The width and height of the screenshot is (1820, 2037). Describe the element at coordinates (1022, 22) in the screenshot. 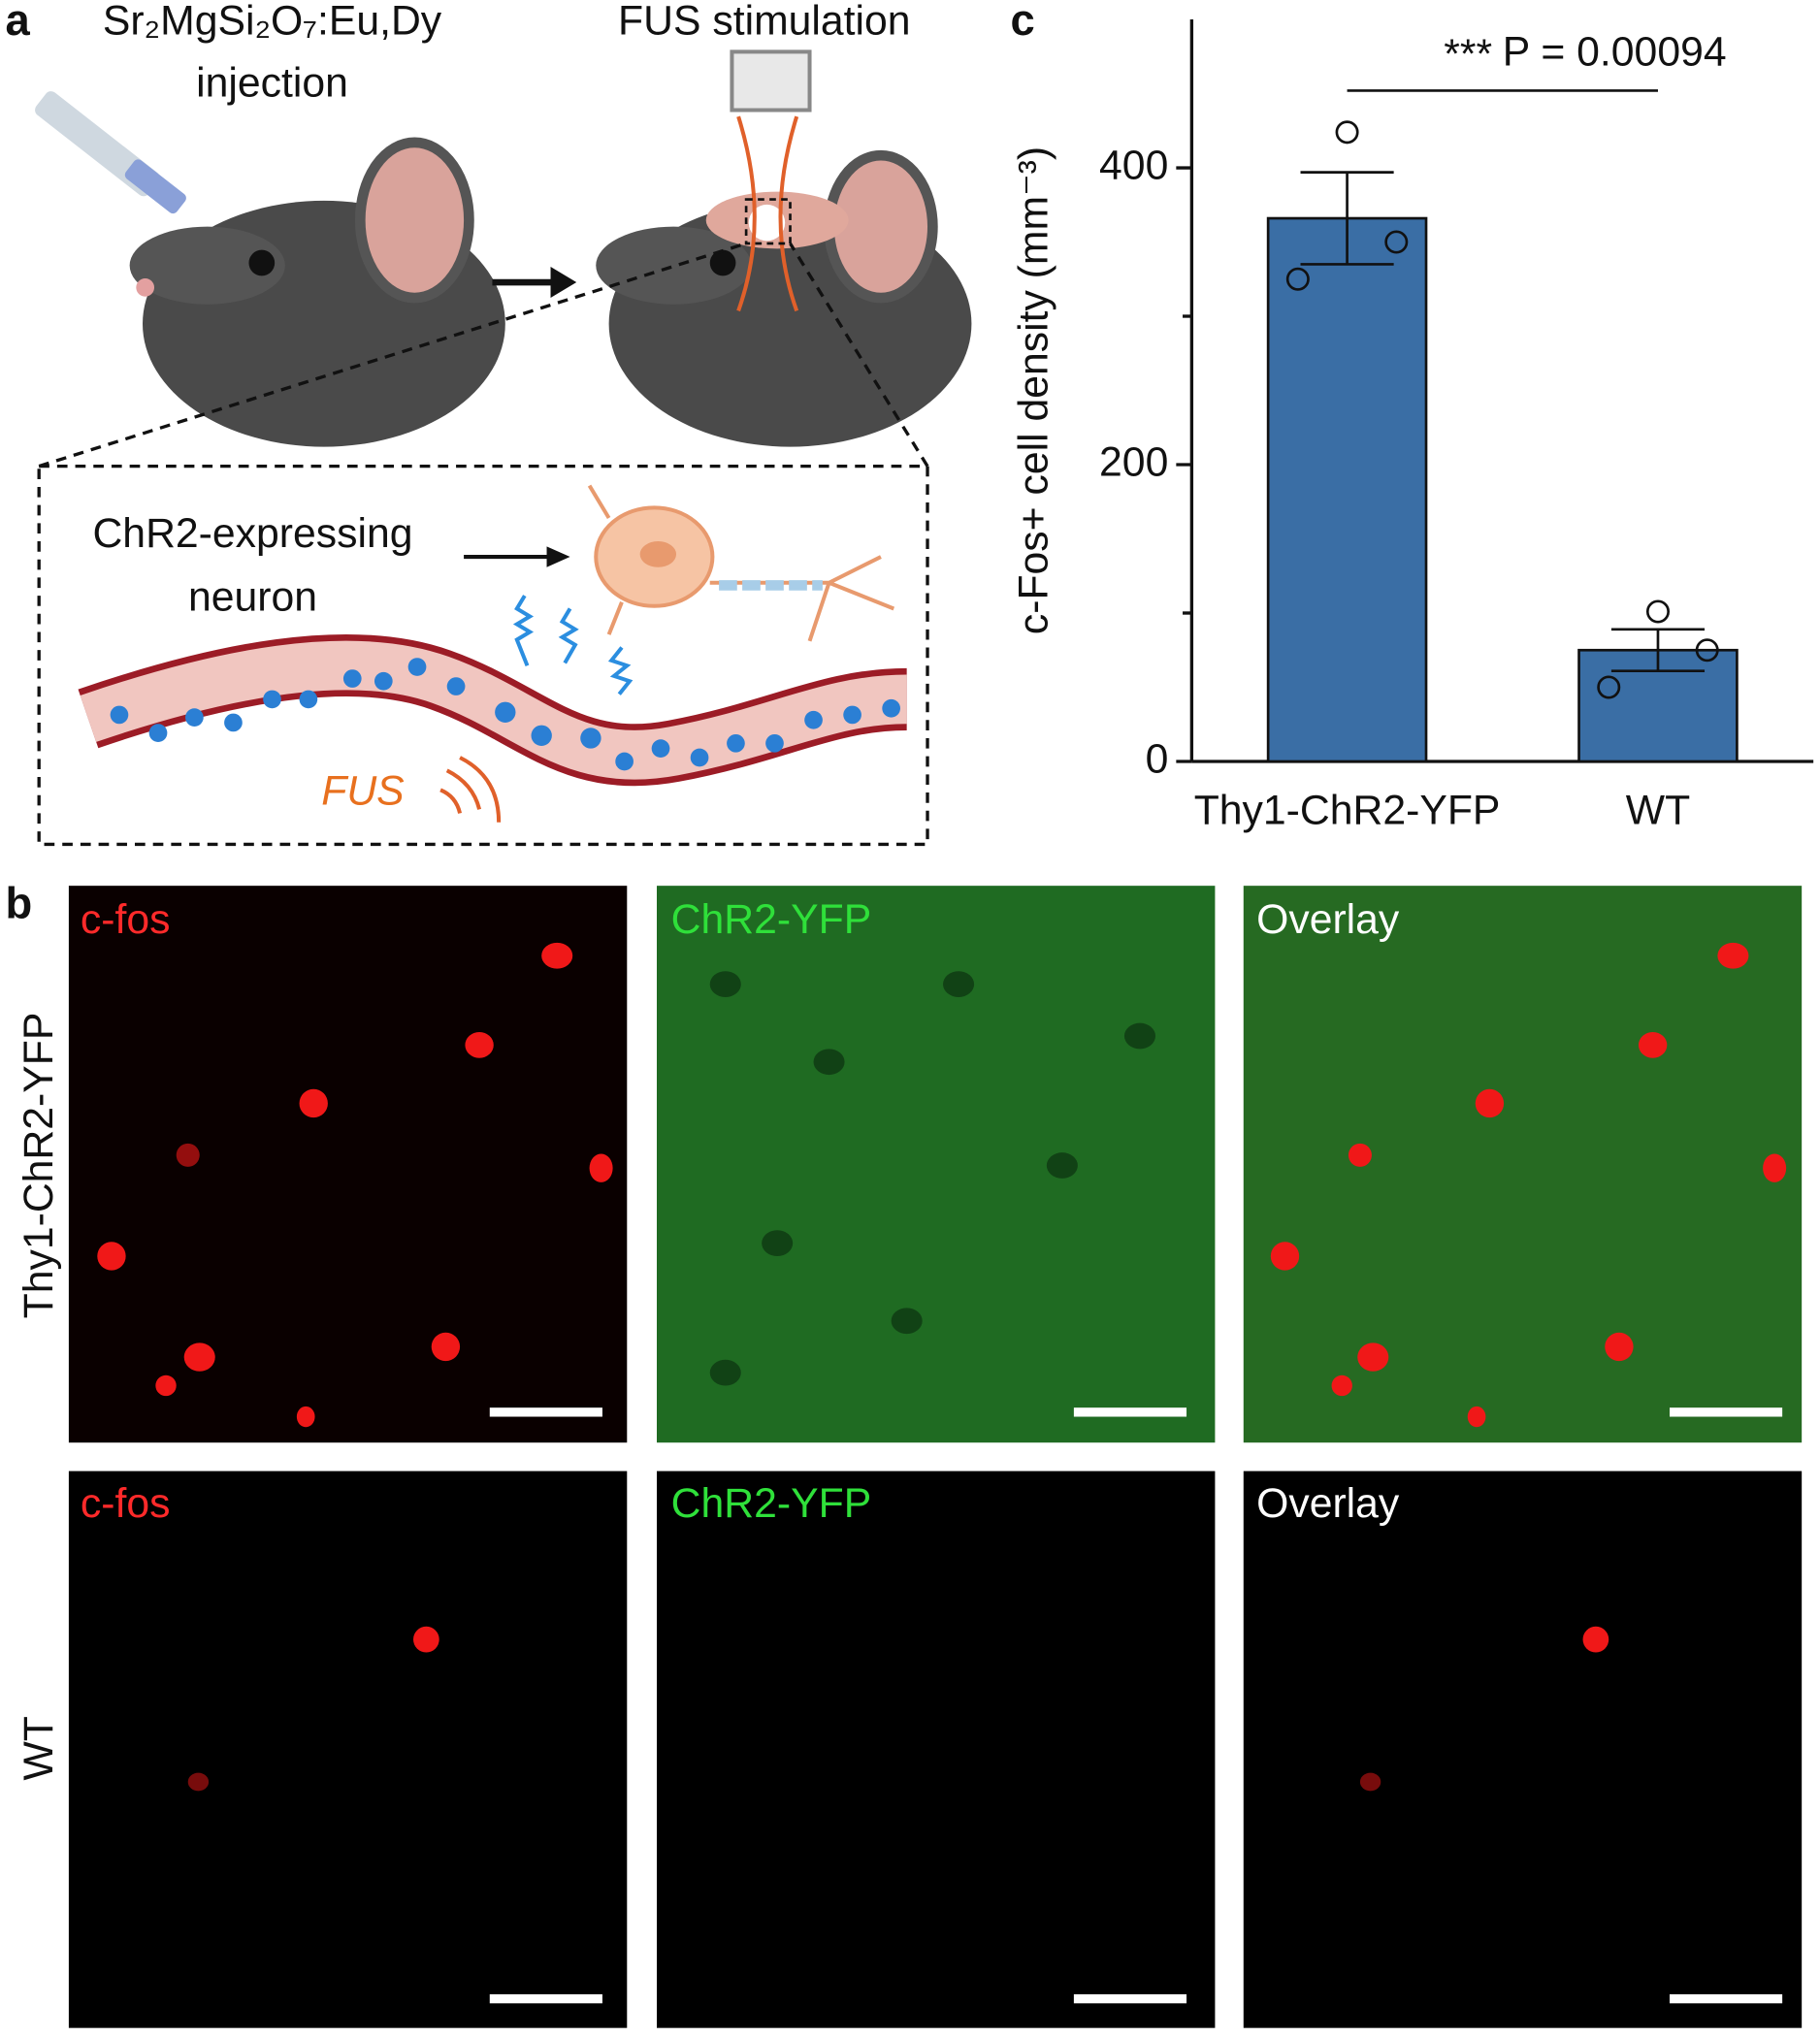

I see `panel-label: c` at that location.